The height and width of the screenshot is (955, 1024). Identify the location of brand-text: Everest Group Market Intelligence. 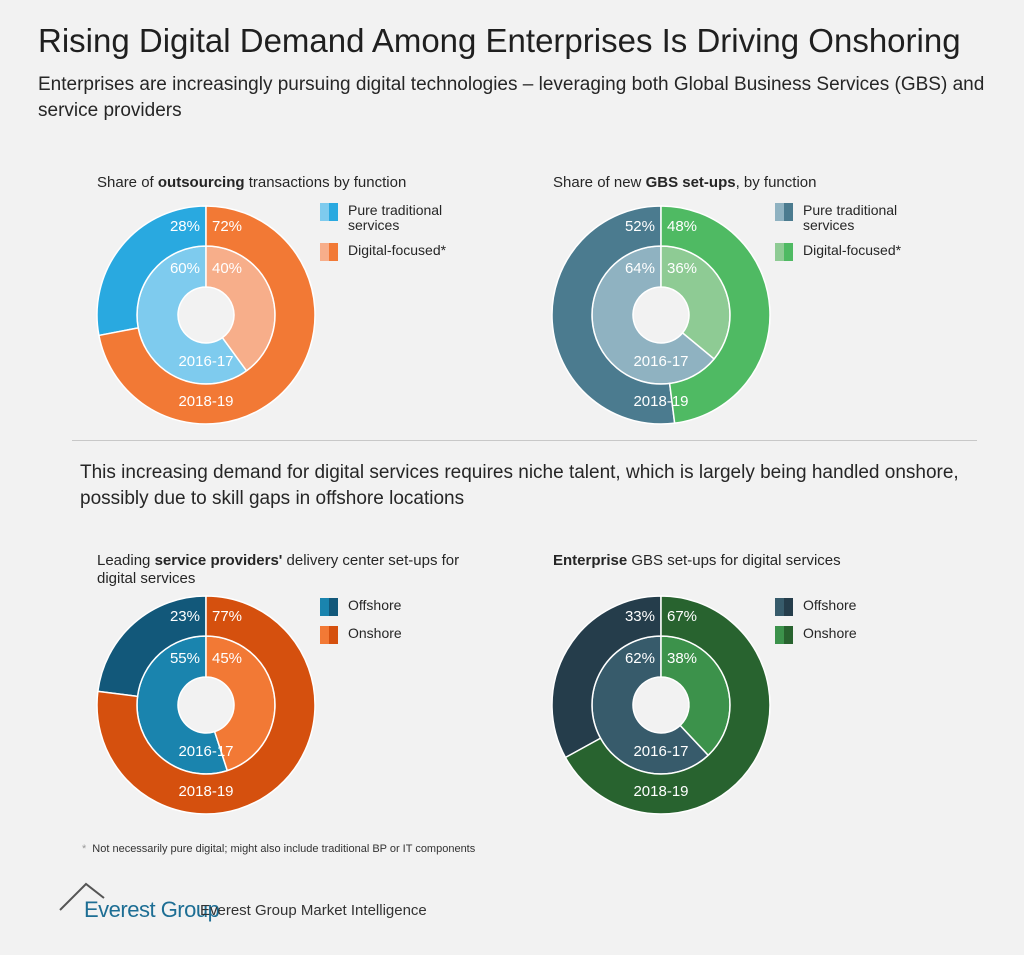
(313, 910).